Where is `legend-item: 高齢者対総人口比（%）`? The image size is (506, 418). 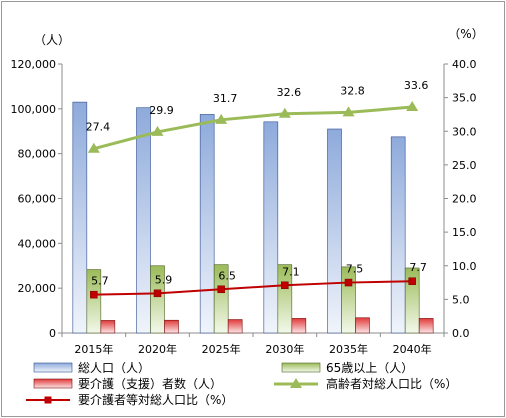 legend-item: 高齢者対総人口比（%） is located at coordinates (365, 383).